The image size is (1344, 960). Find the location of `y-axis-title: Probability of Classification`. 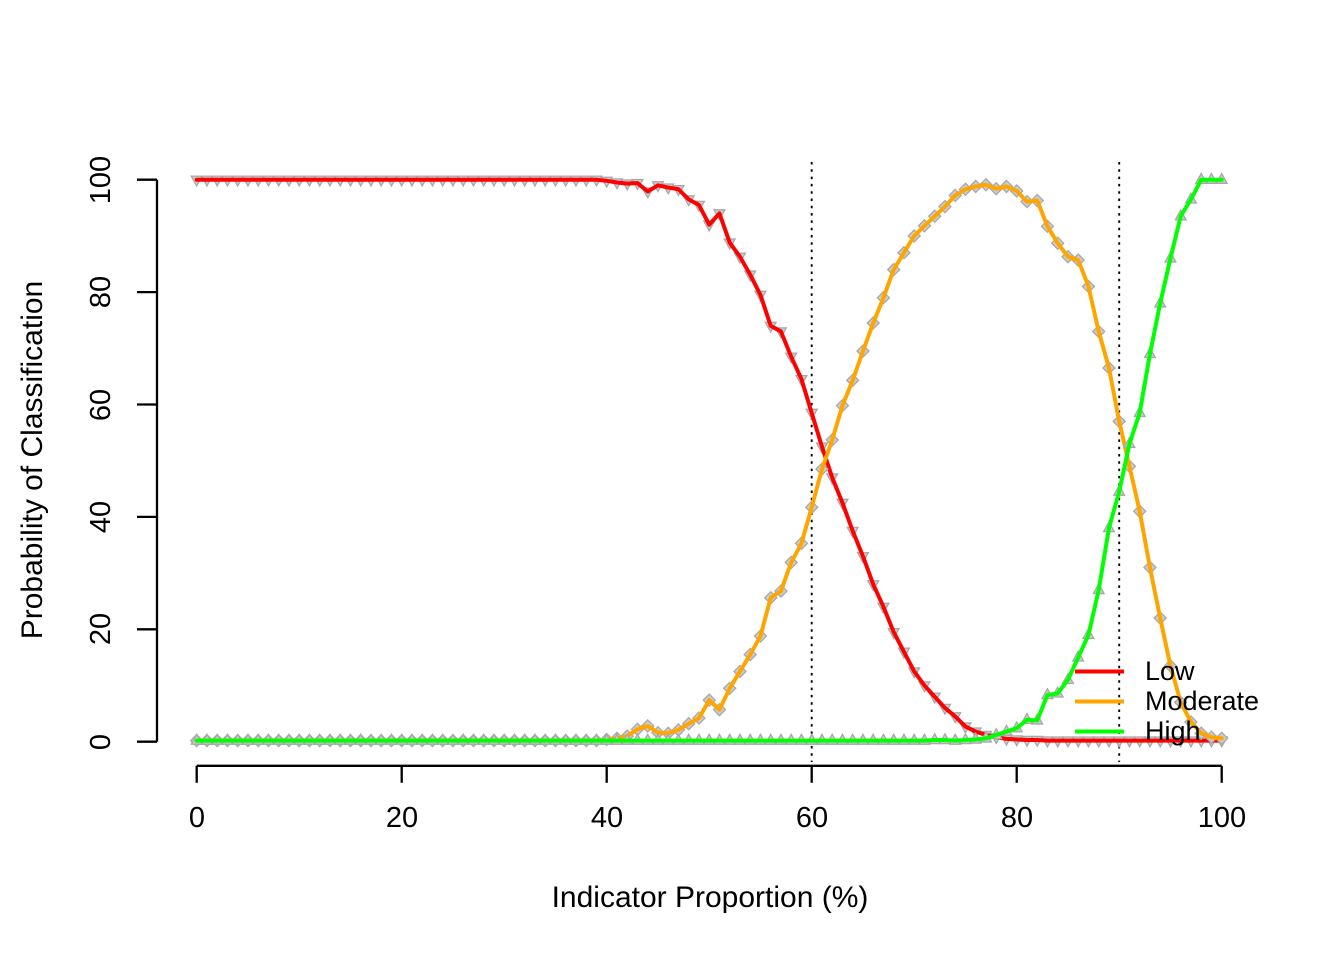

y-axis-title: Probability of Classification is located at coordinates (32, 460).